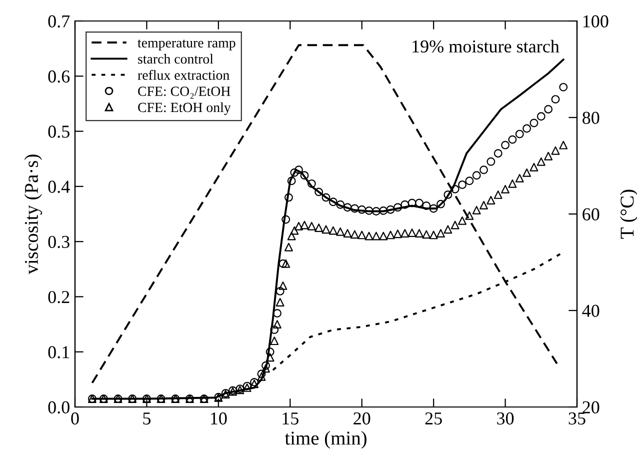  Describe the element at coordinates (147, 418) in the screenshot. I see `x-tick-label: 5` at that location.